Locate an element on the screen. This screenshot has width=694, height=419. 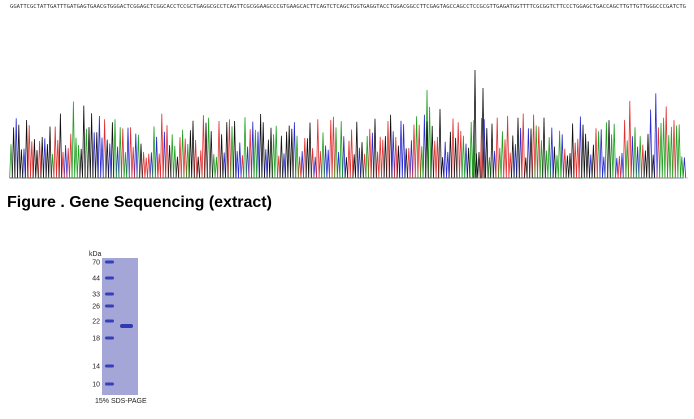
marker-label: 33 is located at coordinates (96, 295).